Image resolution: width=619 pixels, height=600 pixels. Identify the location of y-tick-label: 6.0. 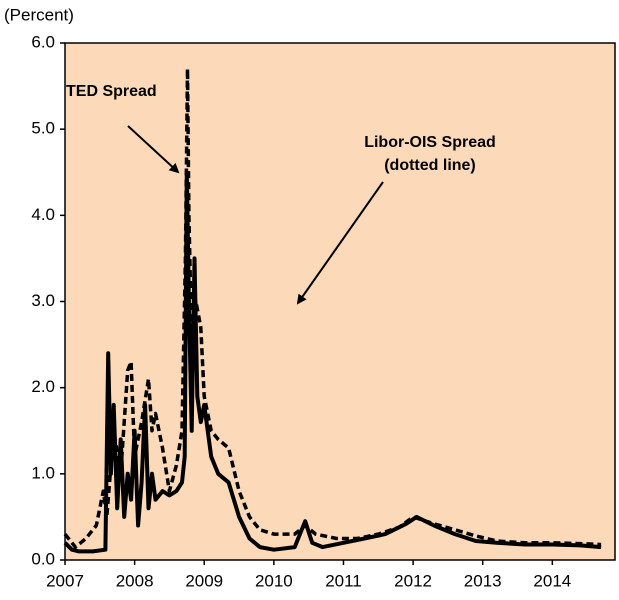
(43, 41).